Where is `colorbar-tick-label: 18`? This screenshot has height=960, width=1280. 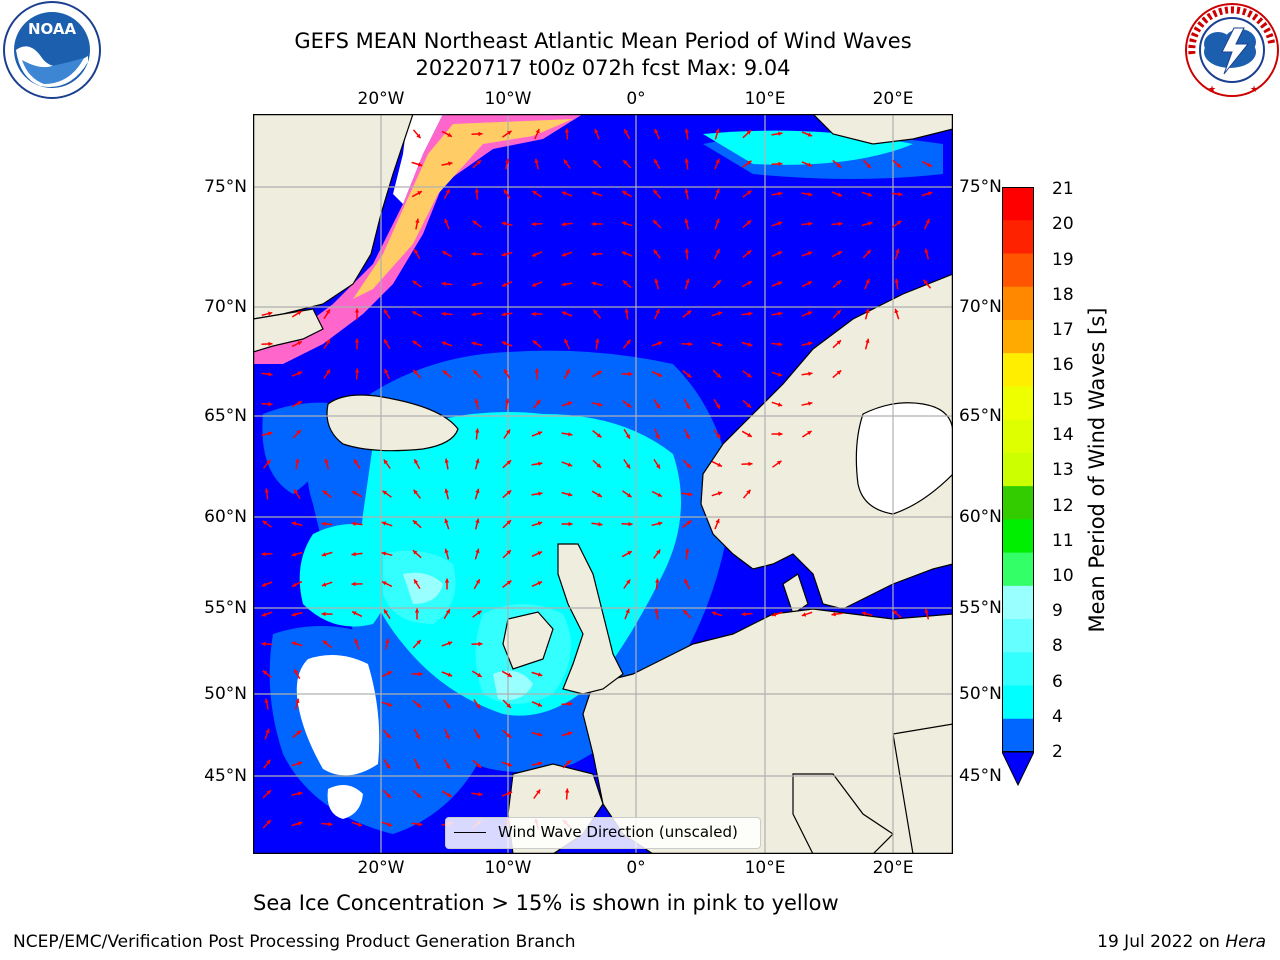 colorbar-tick-label: 18 is located at coordinates (1063, 295).